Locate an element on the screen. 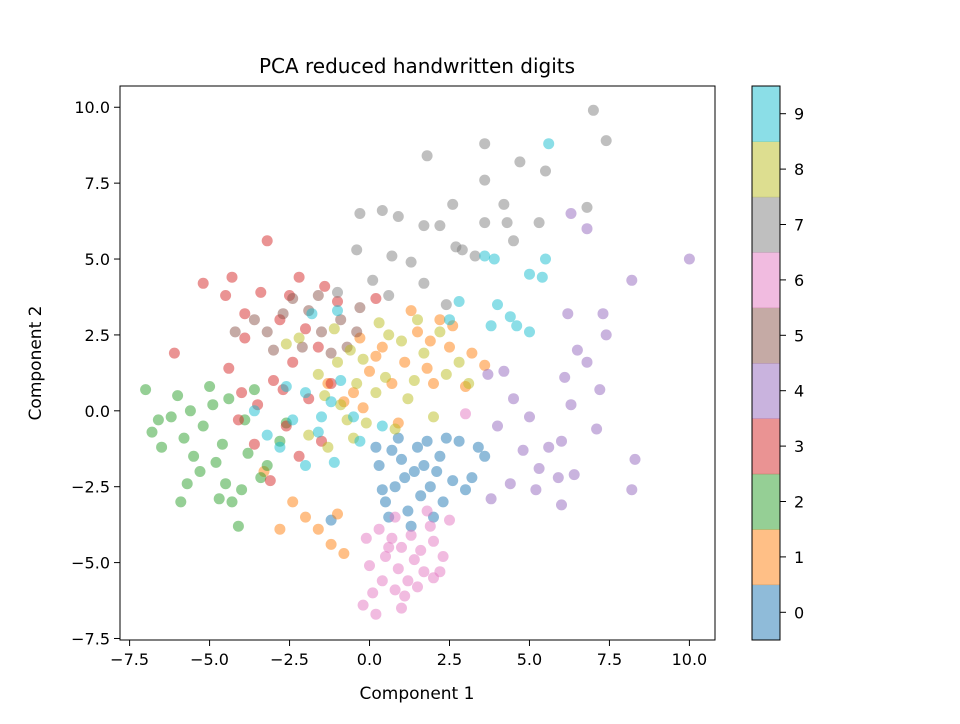 The width and height of the screenshot is (960, 724). y-tick-label: 2.5 is located at coordinates (97, 335).